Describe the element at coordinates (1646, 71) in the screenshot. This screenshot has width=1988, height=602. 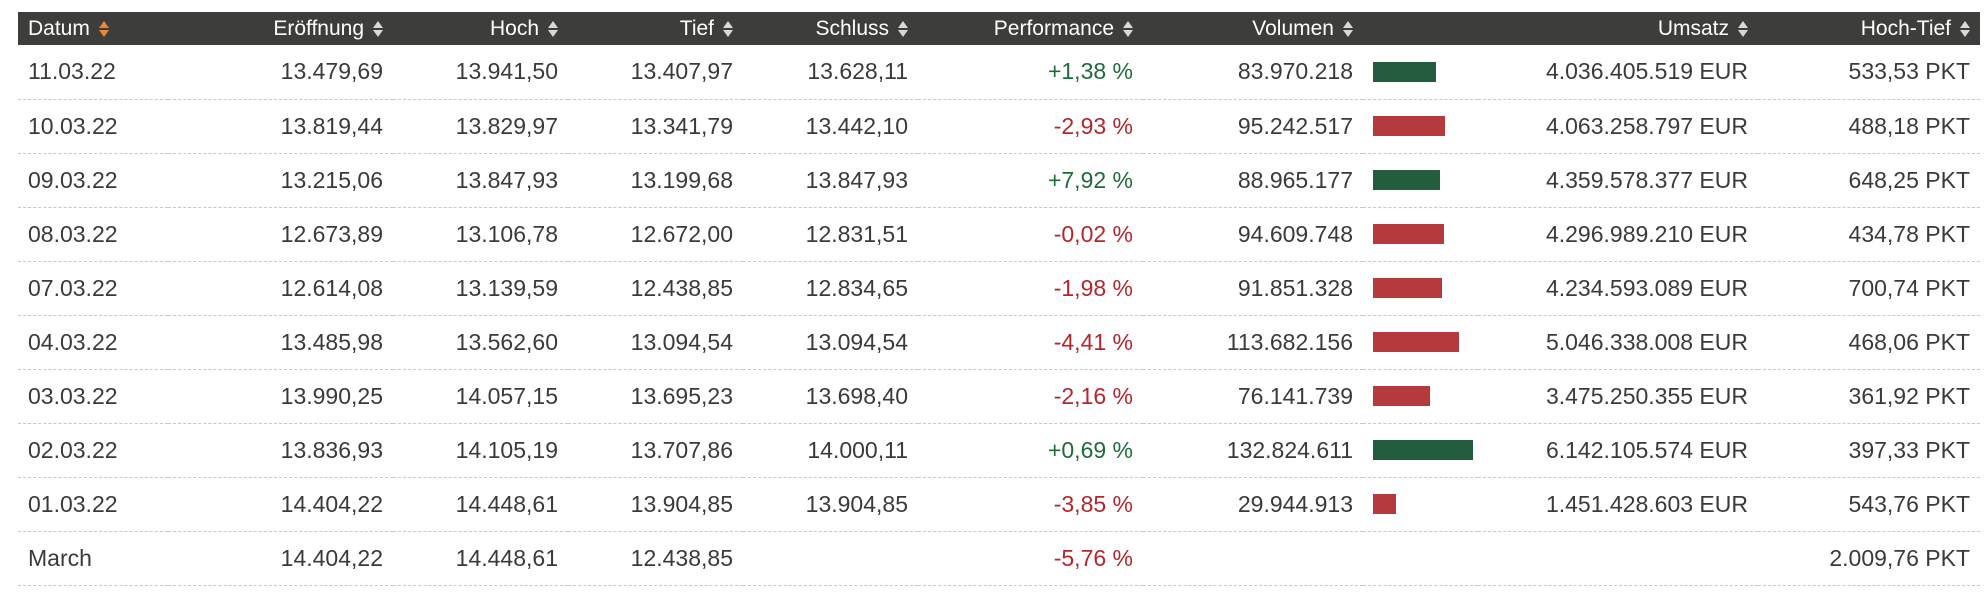
I see `cell-umsatz: 4.036.405.519 EUR` at that location.